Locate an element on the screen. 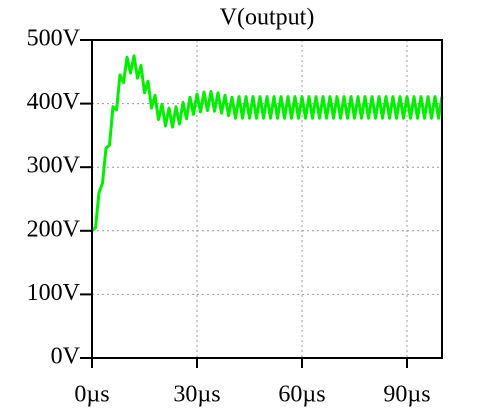 The image size is (483, 416). y-tick-label: 500V is located at coordinates (54, 39).